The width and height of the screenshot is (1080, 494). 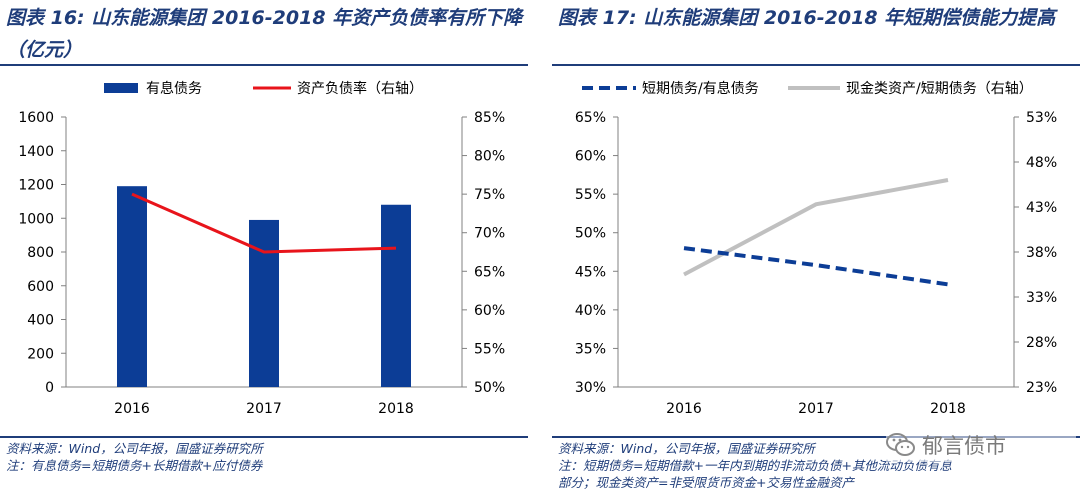 I want to click on legend-label: 现金类资产/短期债务（右轴）, so click(x=939, y=89).